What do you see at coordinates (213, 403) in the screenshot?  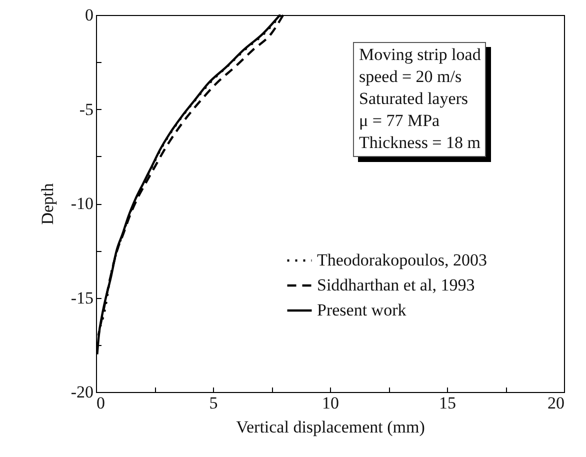 I see `x-tick-label: 5` at bounding box center [213, 403].